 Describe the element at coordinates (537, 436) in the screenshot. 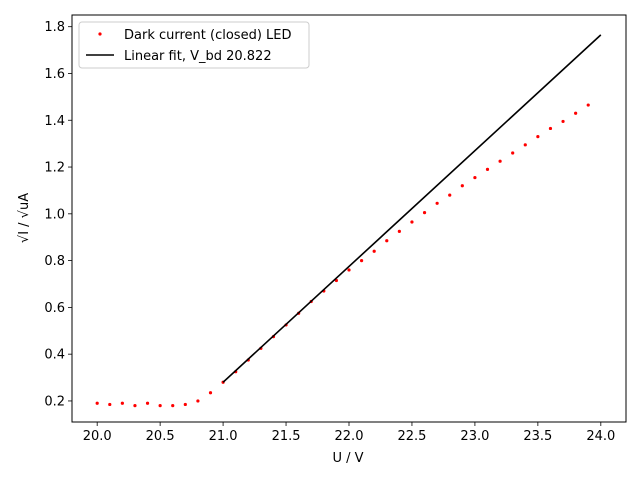

I see `x-tick-label: 23.5` at that location.